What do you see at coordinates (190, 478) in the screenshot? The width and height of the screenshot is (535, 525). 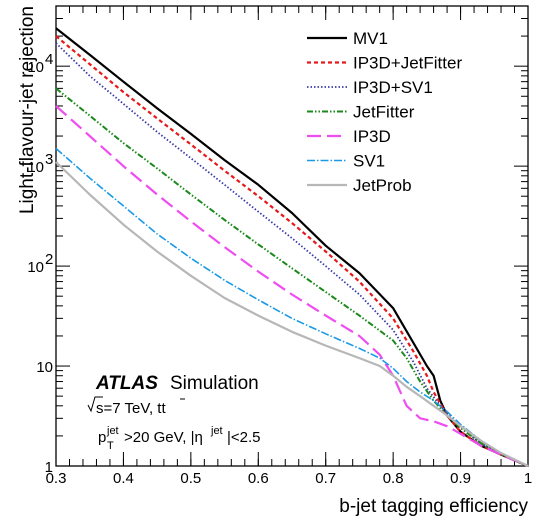 I see `x-tick-label: 0.5` at bounding box center [190, 478].